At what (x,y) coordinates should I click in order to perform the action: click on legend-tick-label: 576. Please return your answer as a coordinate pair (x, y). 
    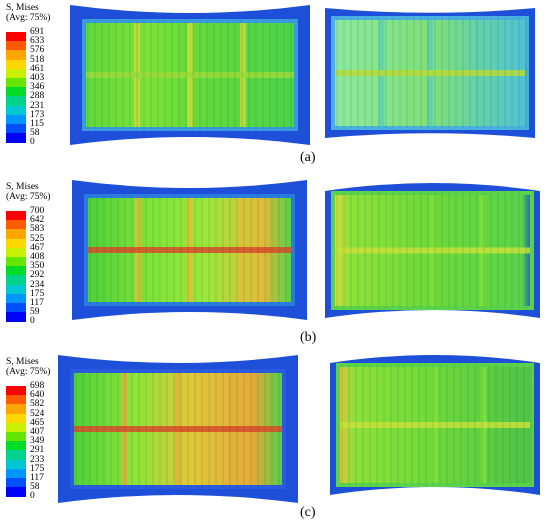
    Looking at the image, I should click on (37, 50).